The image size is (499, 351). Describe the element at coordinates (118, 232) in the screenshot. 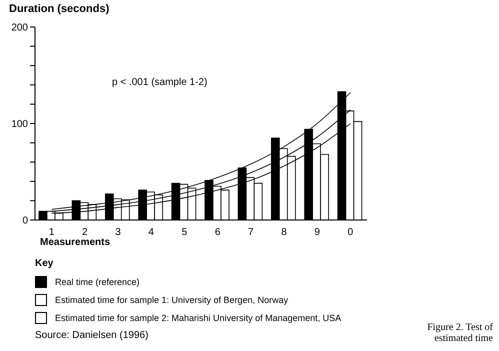

I see `x-tick-label: 3` at that location.